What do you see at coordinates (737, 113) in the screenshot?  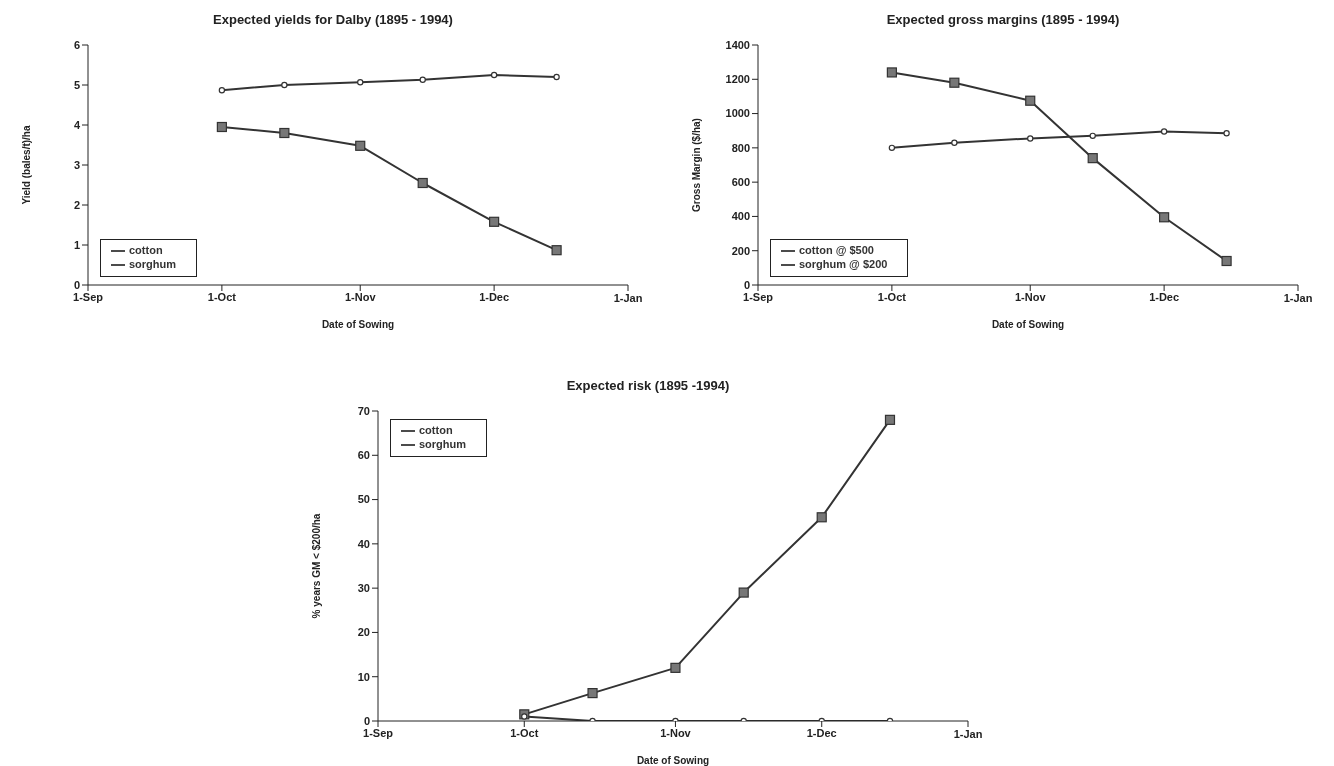 I see `y-tick-label: 1000` at bounding box center [737, 113].